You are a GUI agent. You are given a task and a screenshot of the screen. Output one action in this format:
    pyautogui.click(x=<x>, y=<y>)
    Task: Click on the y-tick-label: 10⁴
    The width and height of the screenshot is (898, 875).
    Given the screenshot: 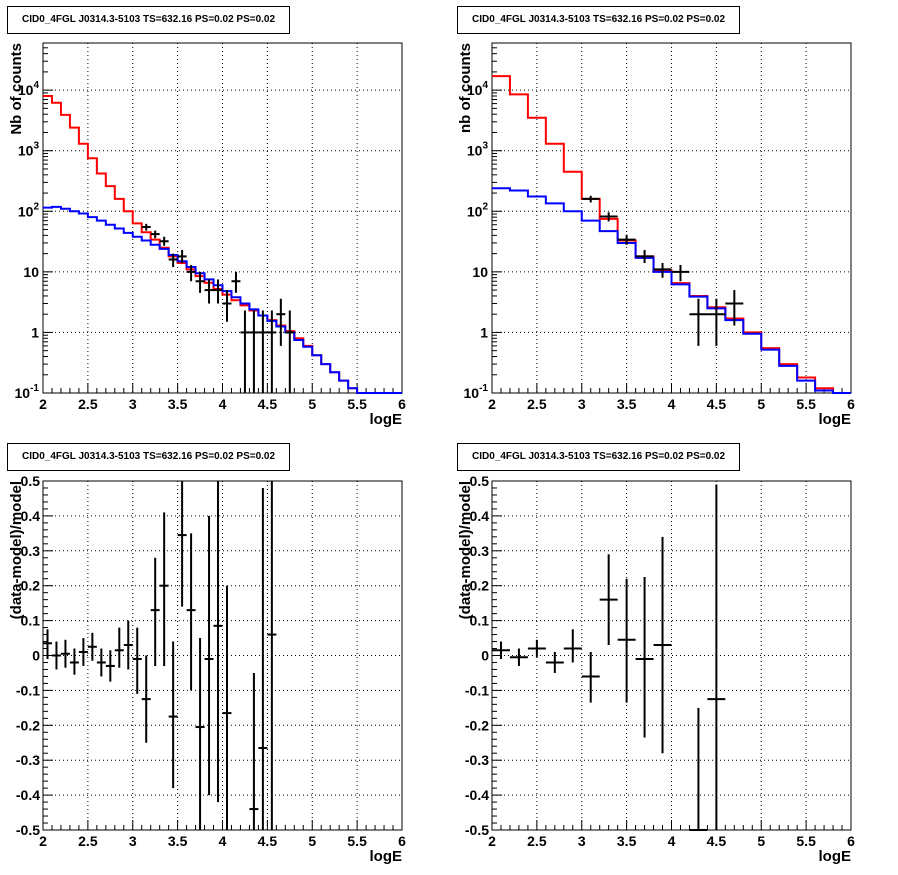 What is the action you would take?
    pyautogui.click(x=29, y=89)
    